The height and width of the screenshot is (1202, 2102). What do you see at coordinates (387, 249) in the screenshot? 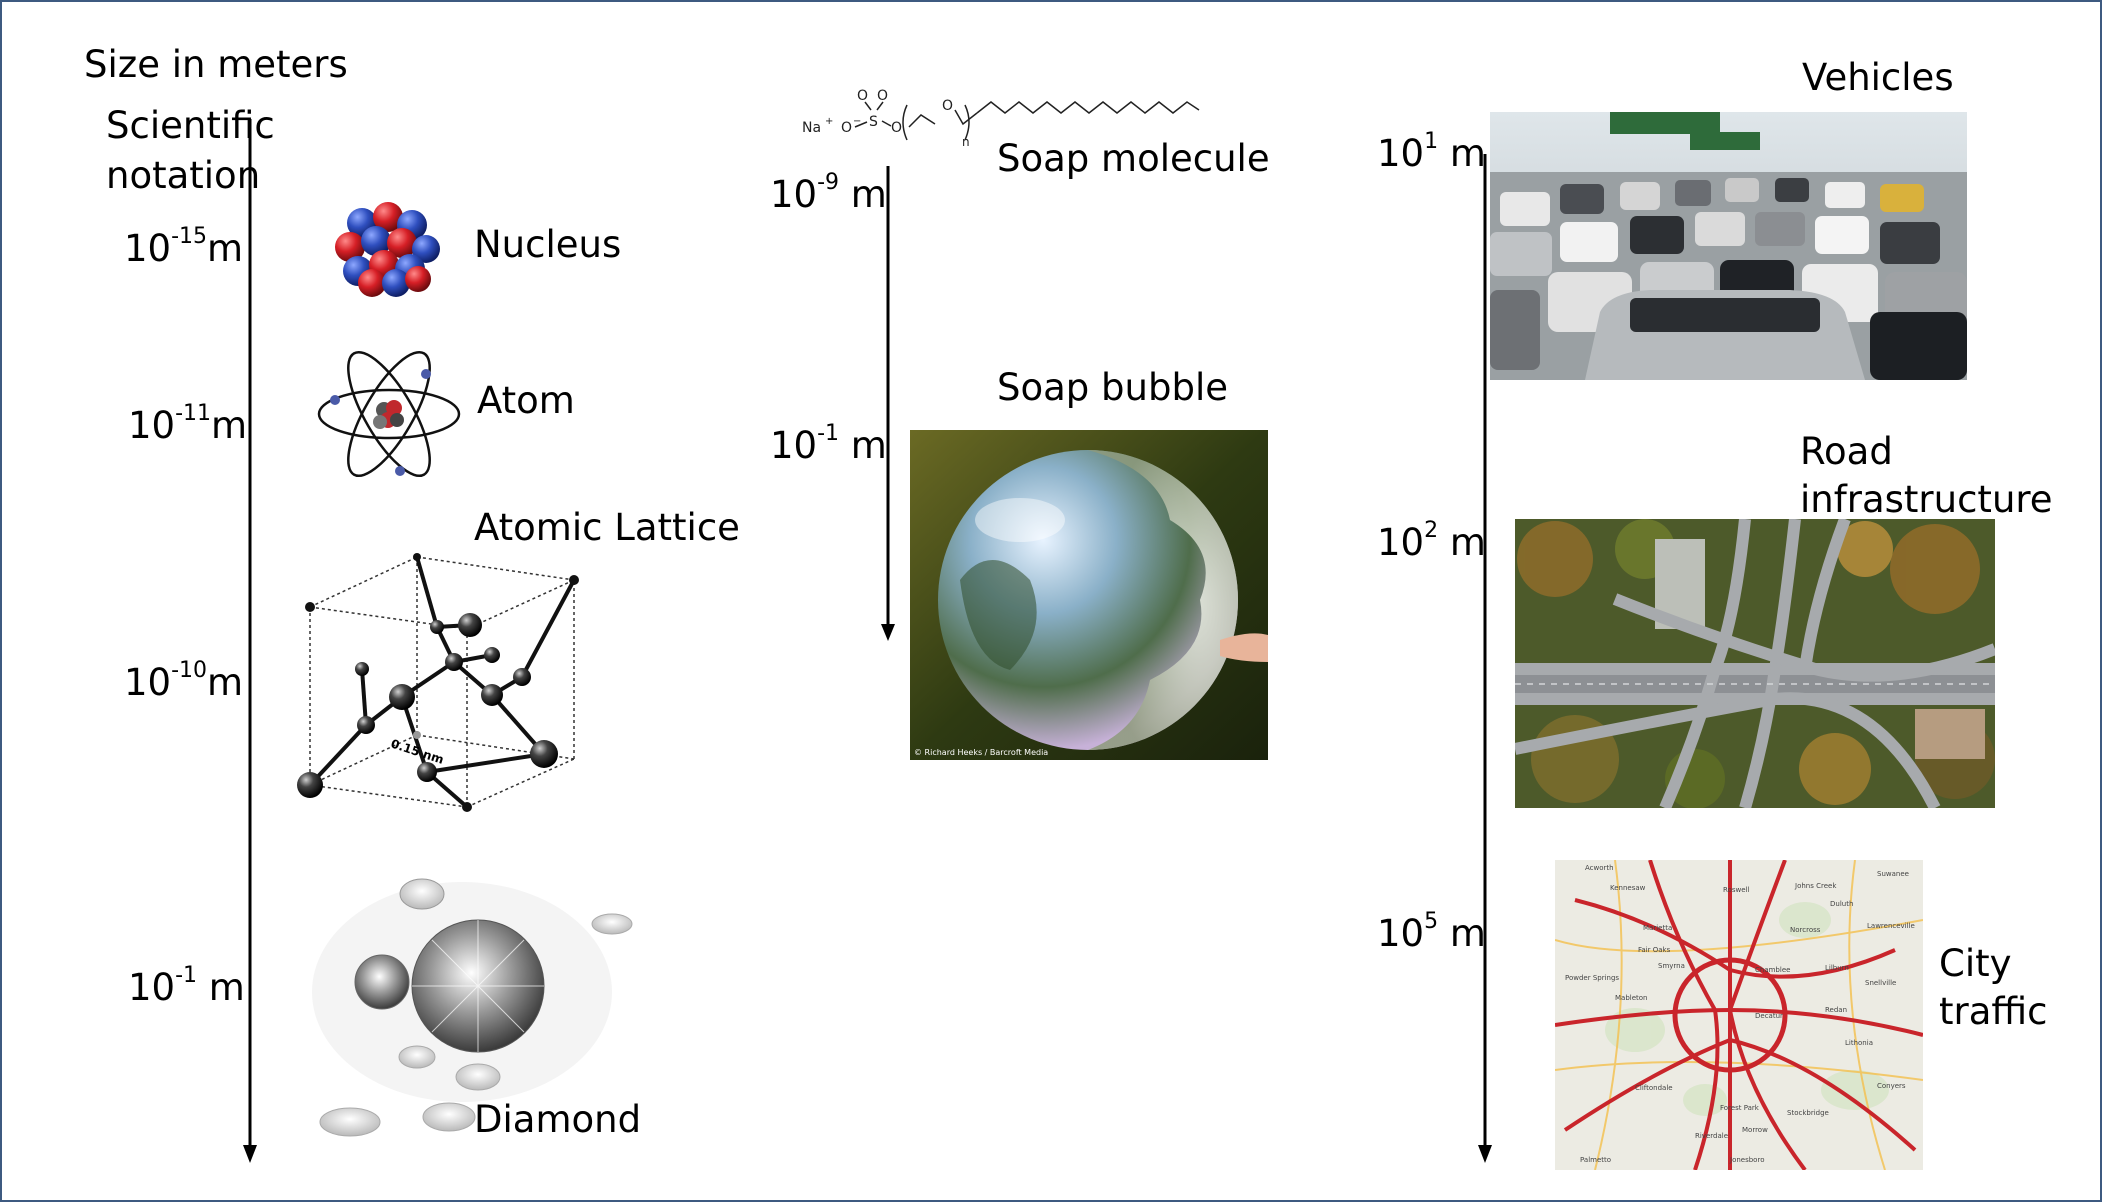
I see `nucleus-image` at bounding box center [387, 249].